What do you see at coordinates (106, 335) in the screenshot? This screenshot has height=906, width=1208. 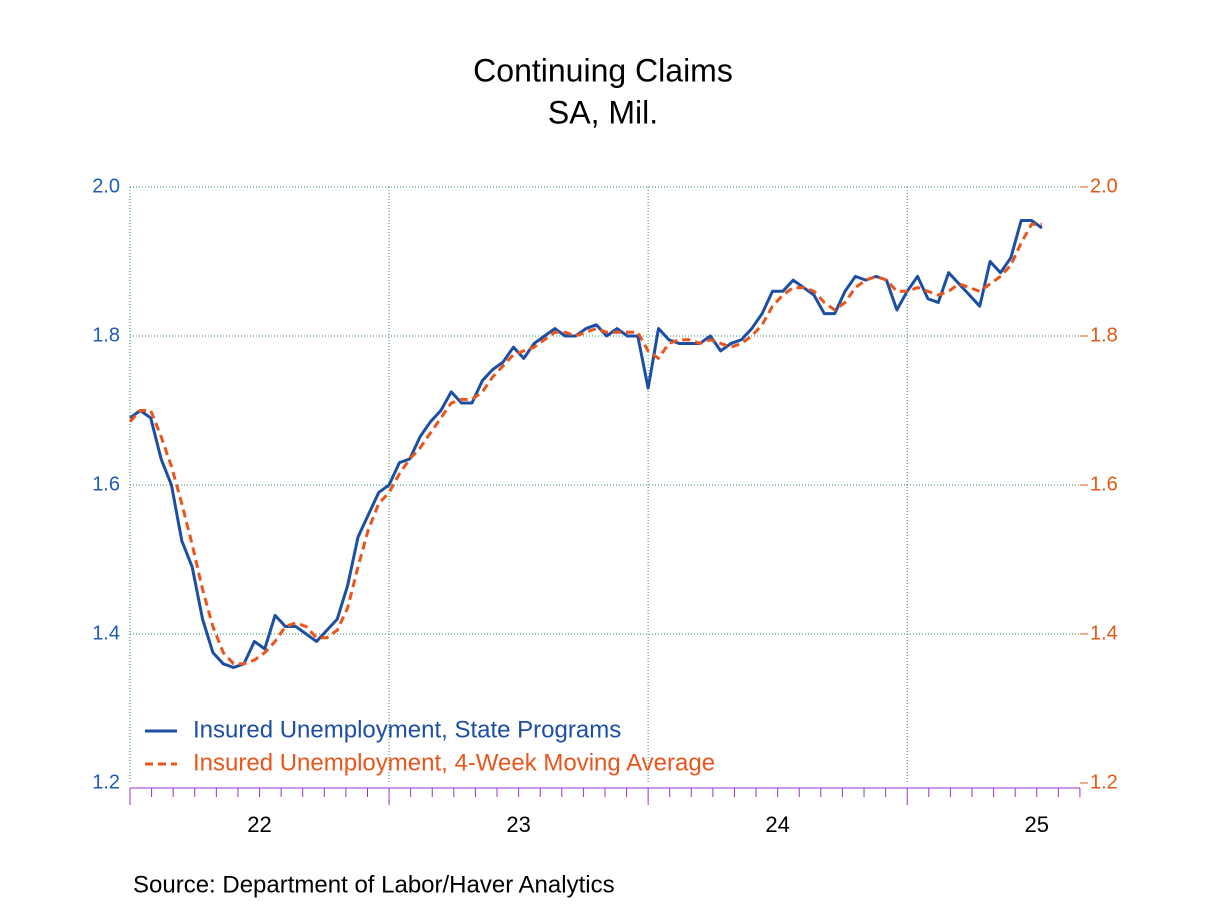 I see `y-tick-label: 1.8` at bounding box center [106, 335].